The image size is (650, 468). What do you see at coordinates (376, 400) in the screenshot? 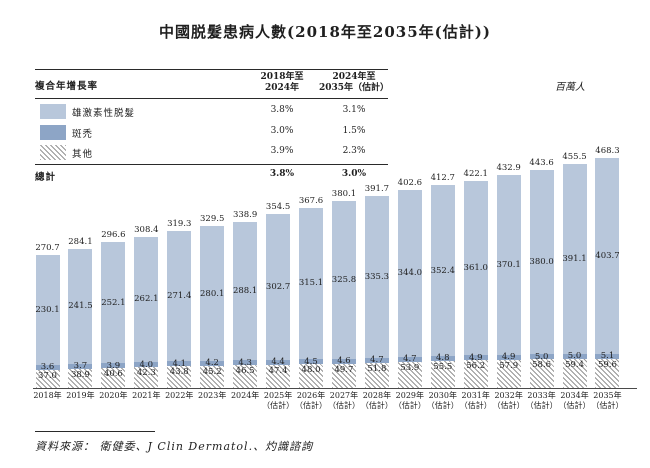
I see `x-axis-label: 2028年 （估計）` at bounding box center [376, 400].